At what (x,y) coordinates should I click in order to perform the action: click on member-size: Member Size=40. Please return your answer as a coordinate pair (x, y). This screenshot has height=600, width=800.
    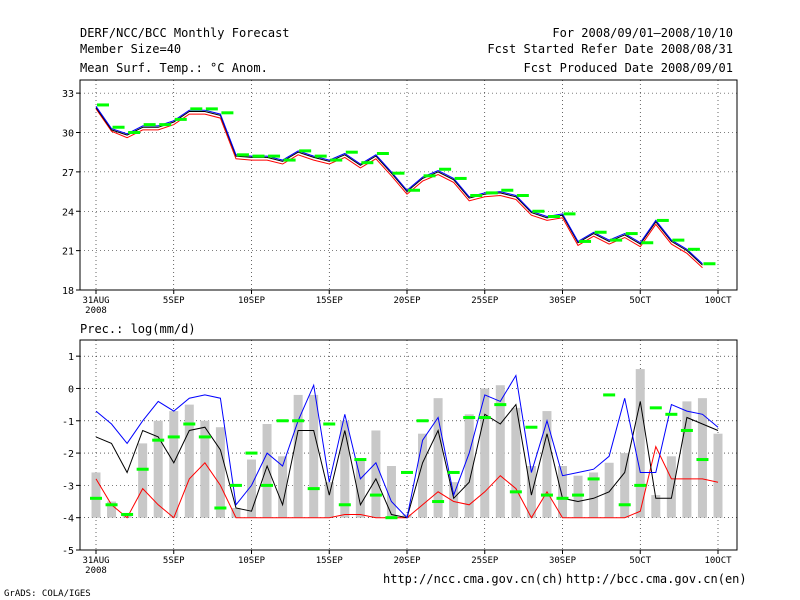
    Looking at the image, I should click on (131, 49).